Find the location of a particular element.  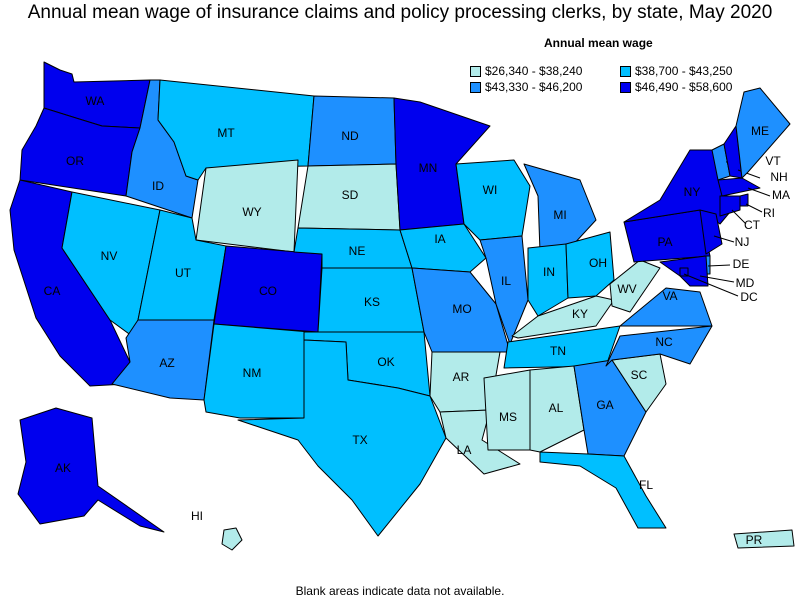

callout-line-ri is located at coordinates (754, 208).